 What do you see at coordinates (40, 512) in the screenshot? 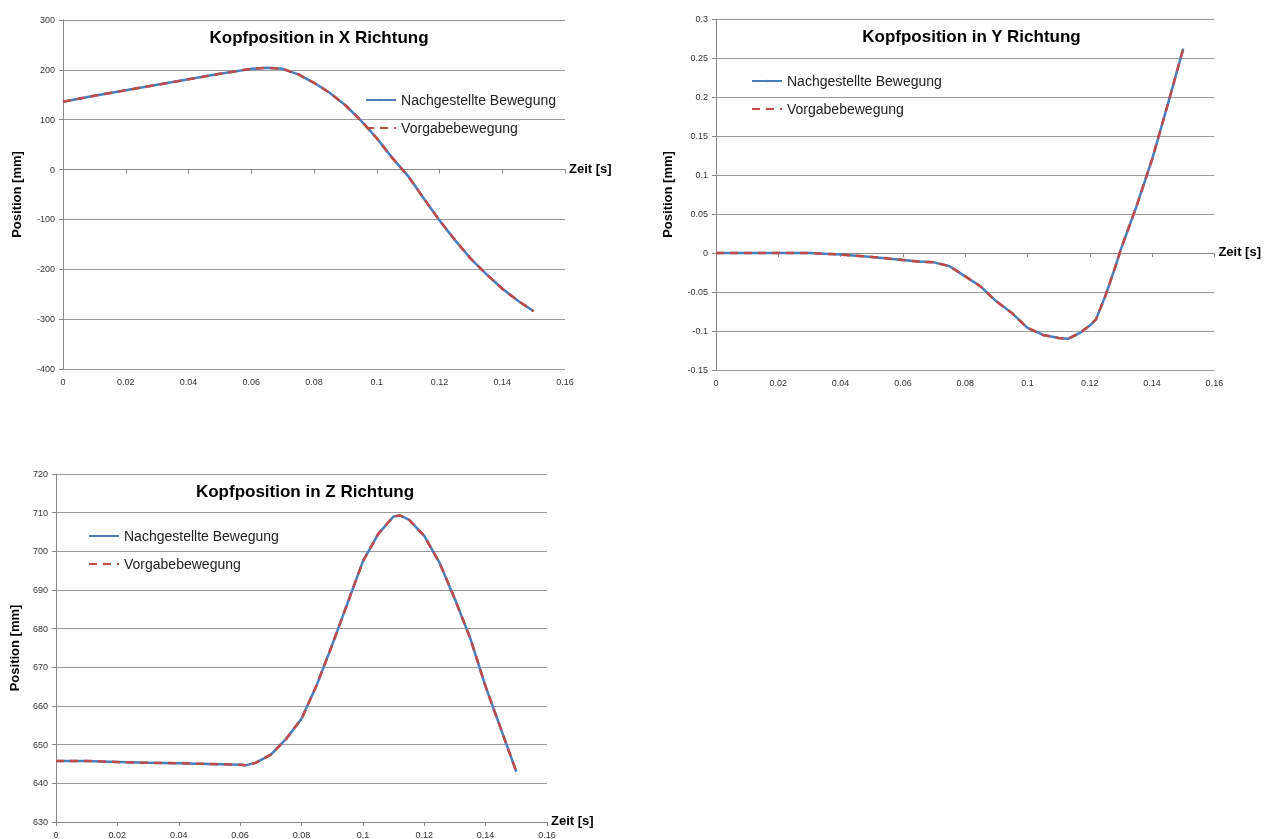
I see `y-tick-label: 710` at bounding box center [40, 512].